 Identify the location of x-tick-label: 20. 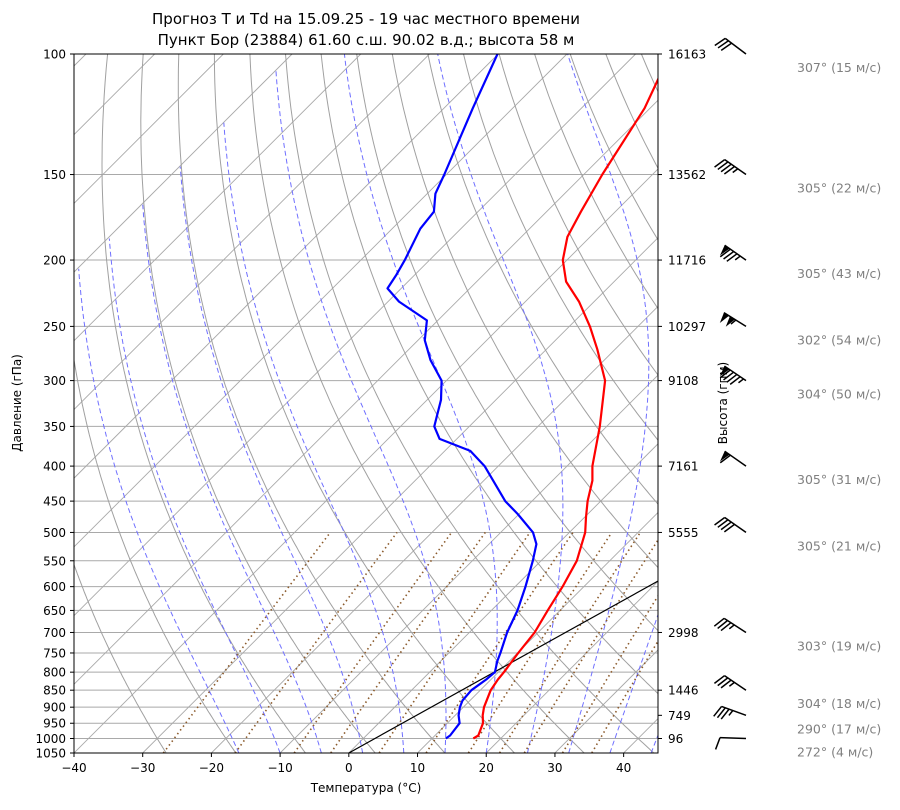
(486, 768).